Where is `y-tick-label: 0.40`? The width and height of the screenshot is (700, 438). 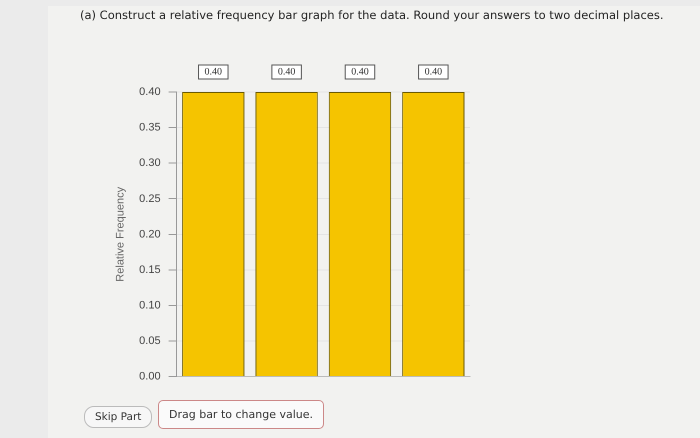 y-tick-label: 0.40 is located at coordinates (150, 92).